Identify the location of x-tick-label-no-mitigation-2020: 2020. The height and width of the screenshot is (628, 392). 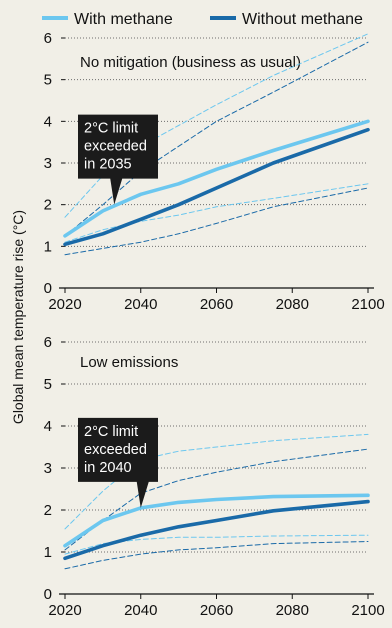
(64, 304).